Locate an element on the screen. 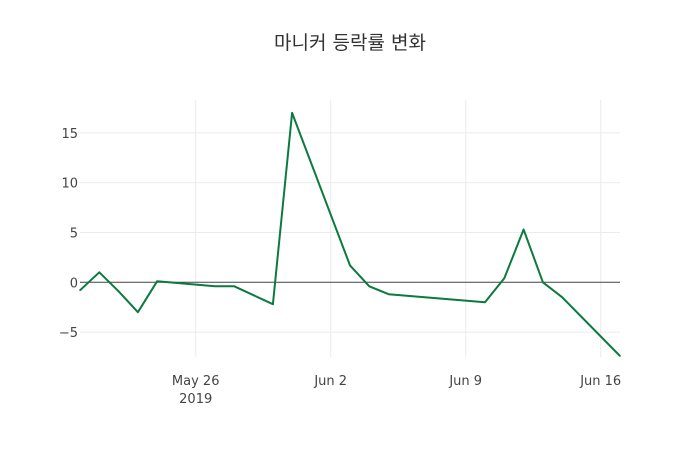 The height and width of the screenshot is (454, 700). x-axis: May 26 2019 Jun 2 Jun 9 Jun 16 is located at coordinates (396, 390).